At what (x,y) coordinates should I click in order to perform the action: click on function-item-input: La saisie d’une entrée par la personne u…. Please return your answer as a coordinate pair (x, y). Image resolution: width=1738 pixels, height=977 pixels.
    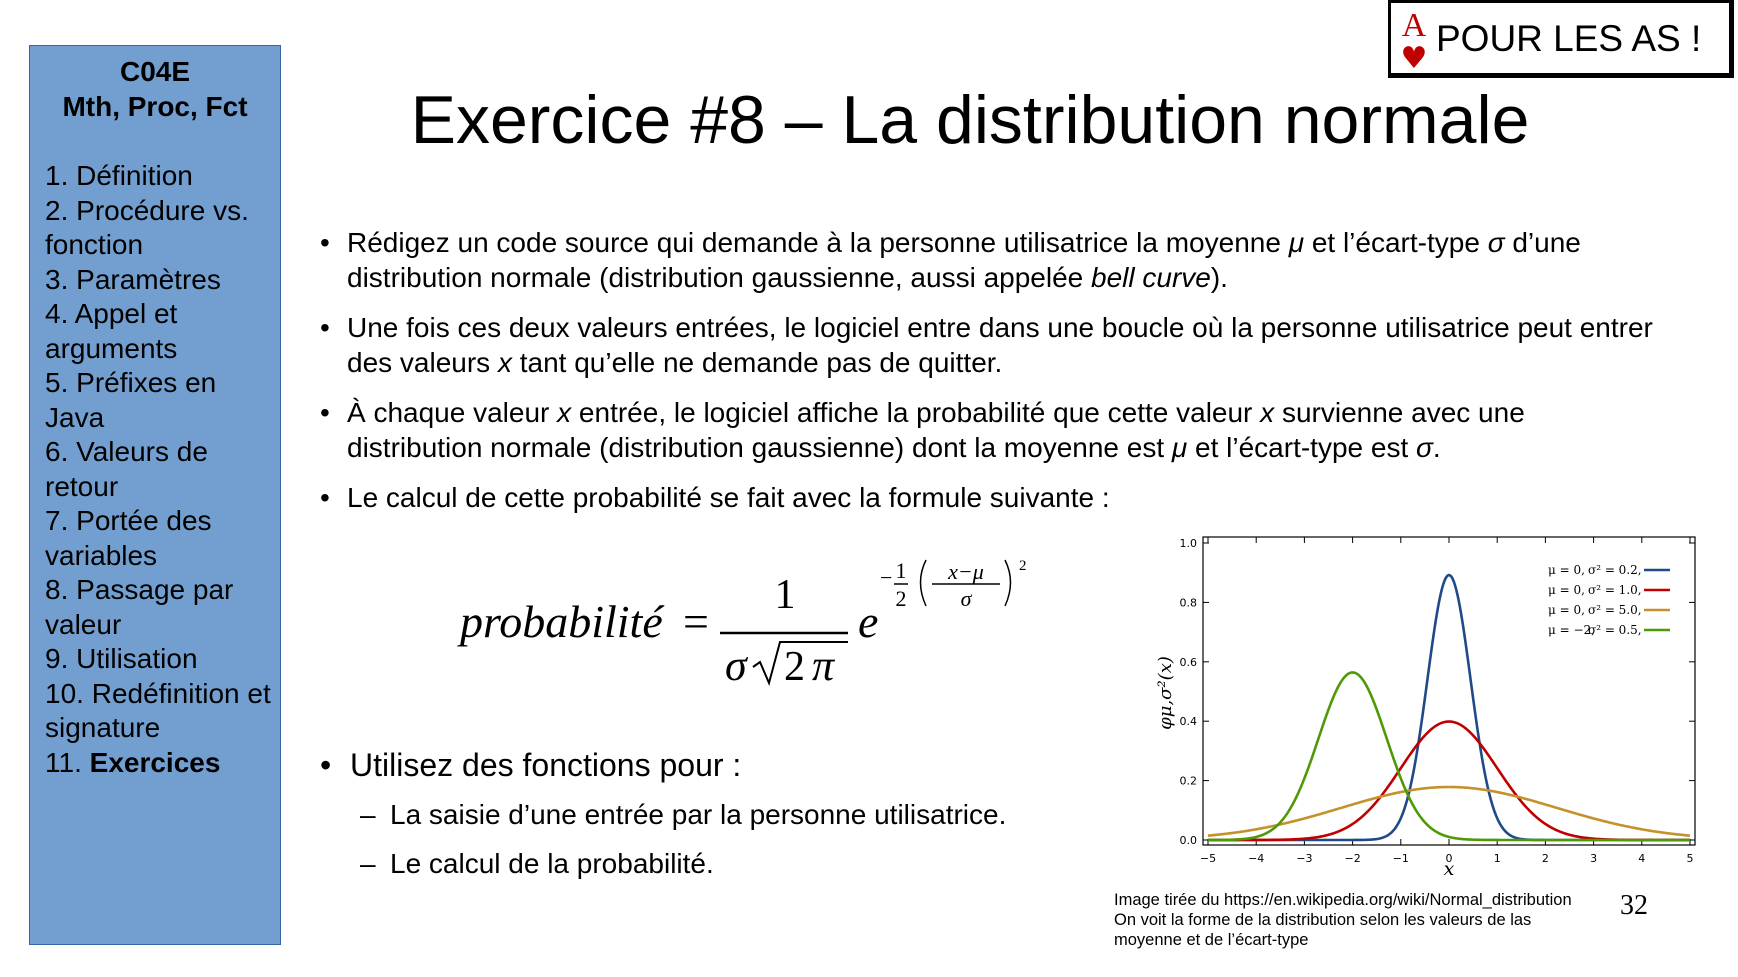
    Looking at the image, I should click on (683, 814).